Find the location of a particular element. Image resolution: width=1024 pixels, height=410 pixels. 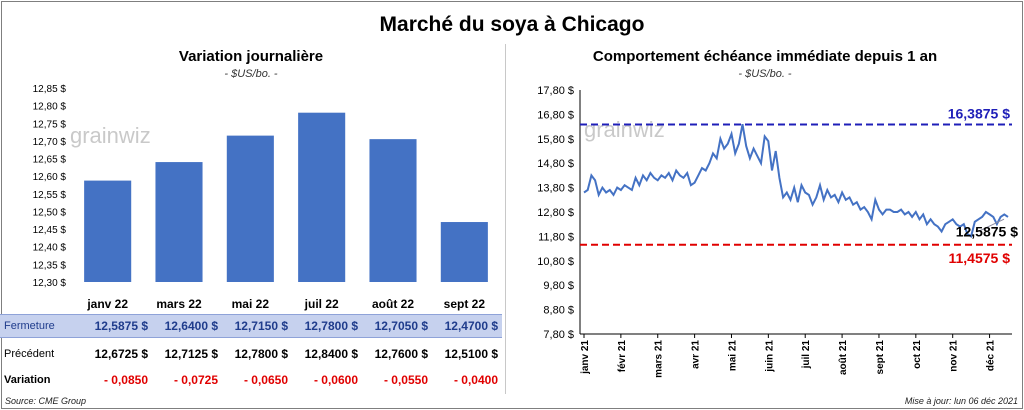

left-chart-unit: - $US/bo. - is located at coordinates (251, 74).